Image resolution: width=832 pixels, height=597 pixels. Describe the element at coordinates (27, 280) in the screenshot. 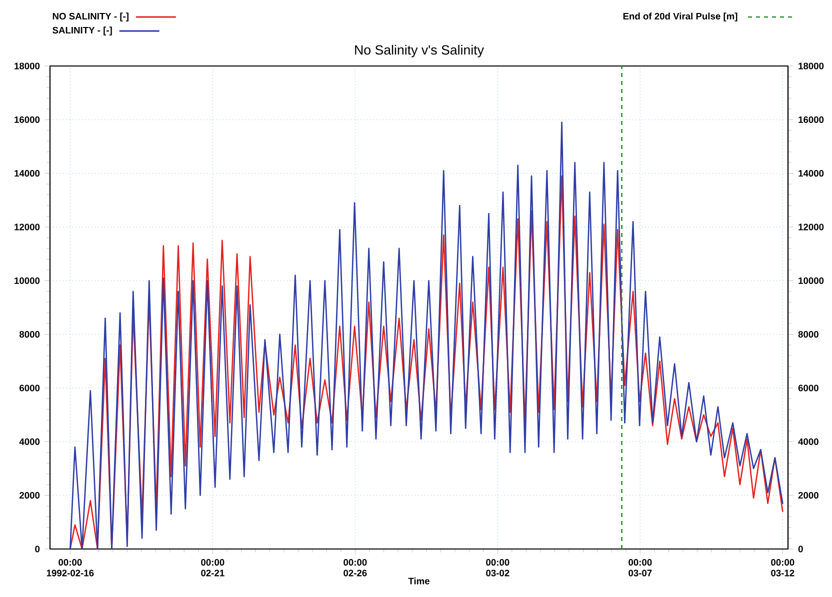

I see `y-tick-label: 10000` at that location.